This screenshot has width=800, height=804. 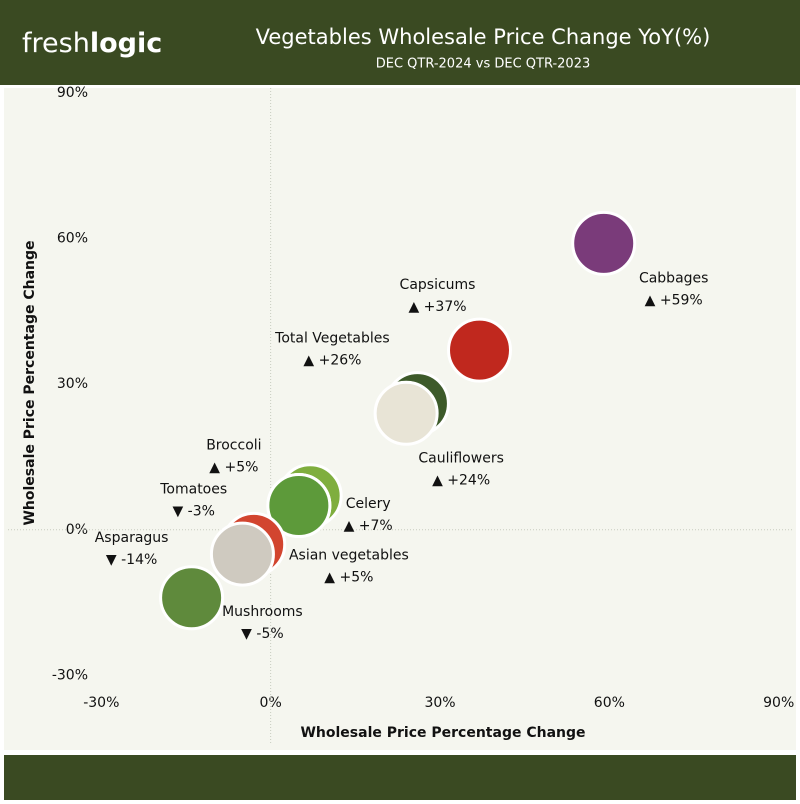 What do you see at coordinates (461, 480) in the screenshot?
I see `value-label: ▲ +24%` at bounding box center [461, 480].